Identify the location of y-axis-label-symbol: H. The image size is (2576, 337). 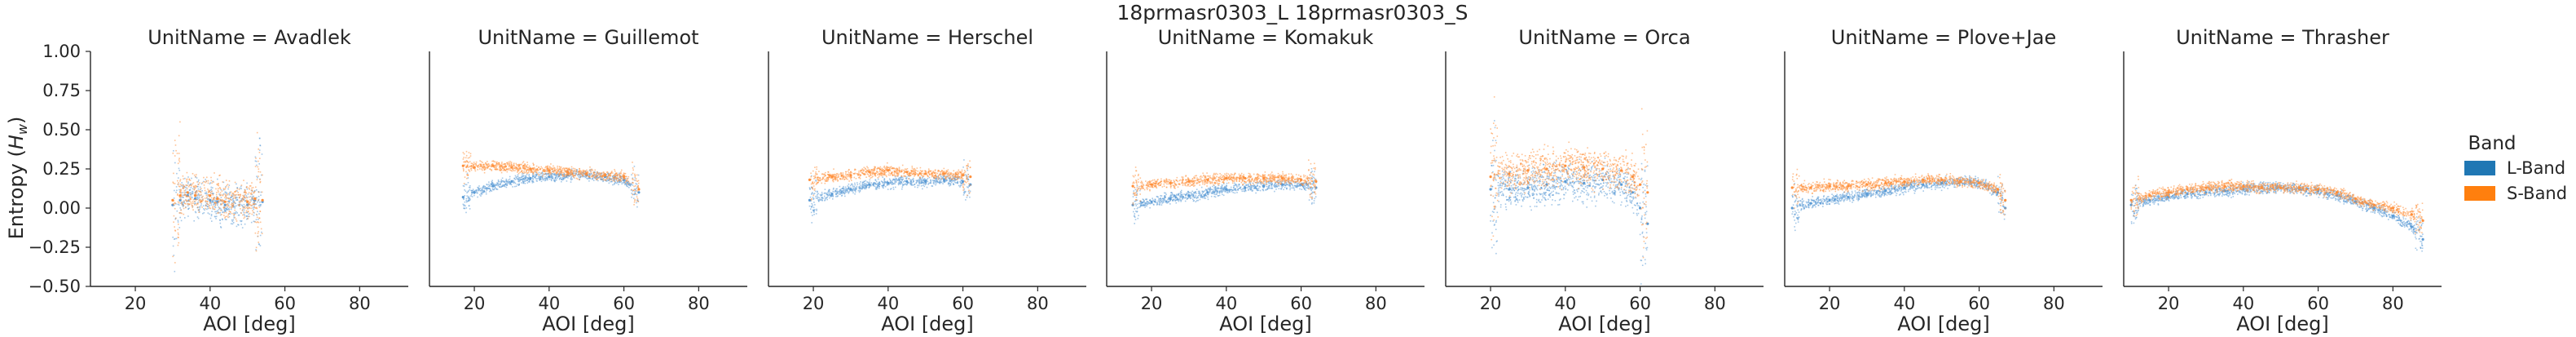
(17, 142).